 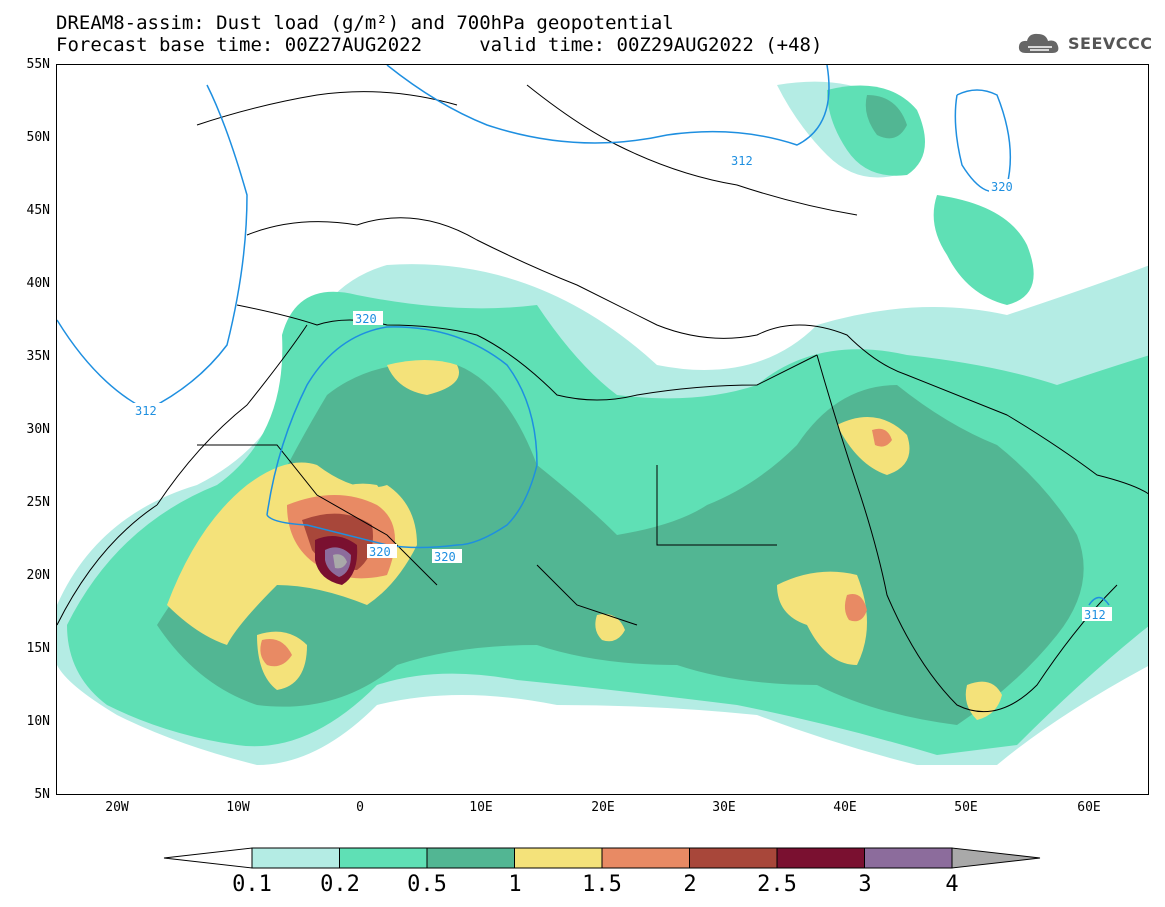 What do you see at coordinates (1095, 615) in the screenshot?
I see `contour-label-312-arabian: 312` at bounding box center [1095, 615].